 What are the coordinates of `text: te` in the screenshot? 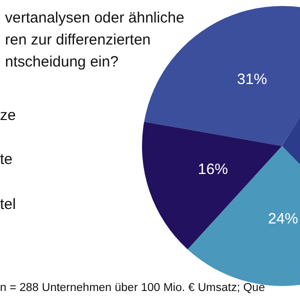 It's located at (6, 159).